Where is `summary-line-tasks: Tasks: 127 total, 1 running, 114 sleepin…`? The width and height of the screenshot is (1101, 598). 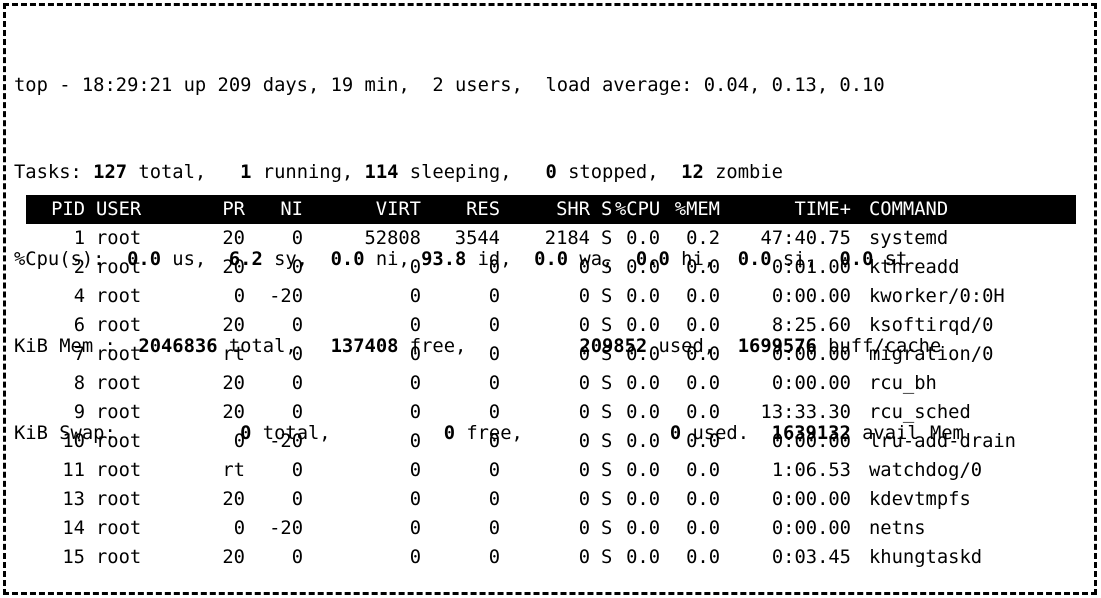 summary-line-tasks: Tasks: 127 total, 1 running, 114 sleepin… is located at coordinates (398, 172).